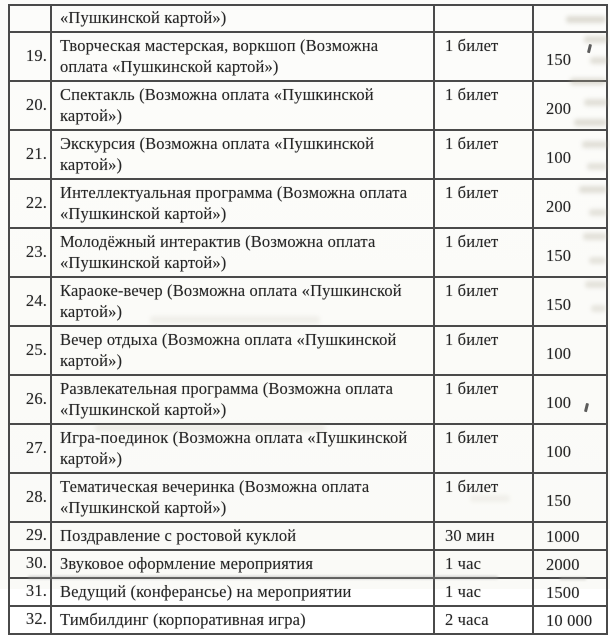 This screenshot has height=635, width=610. What do you see at coordinates (242, 564) in the screenshot?
I see `row-description: Звуковое оформление мероприятия` at bounding box center [242, 564].